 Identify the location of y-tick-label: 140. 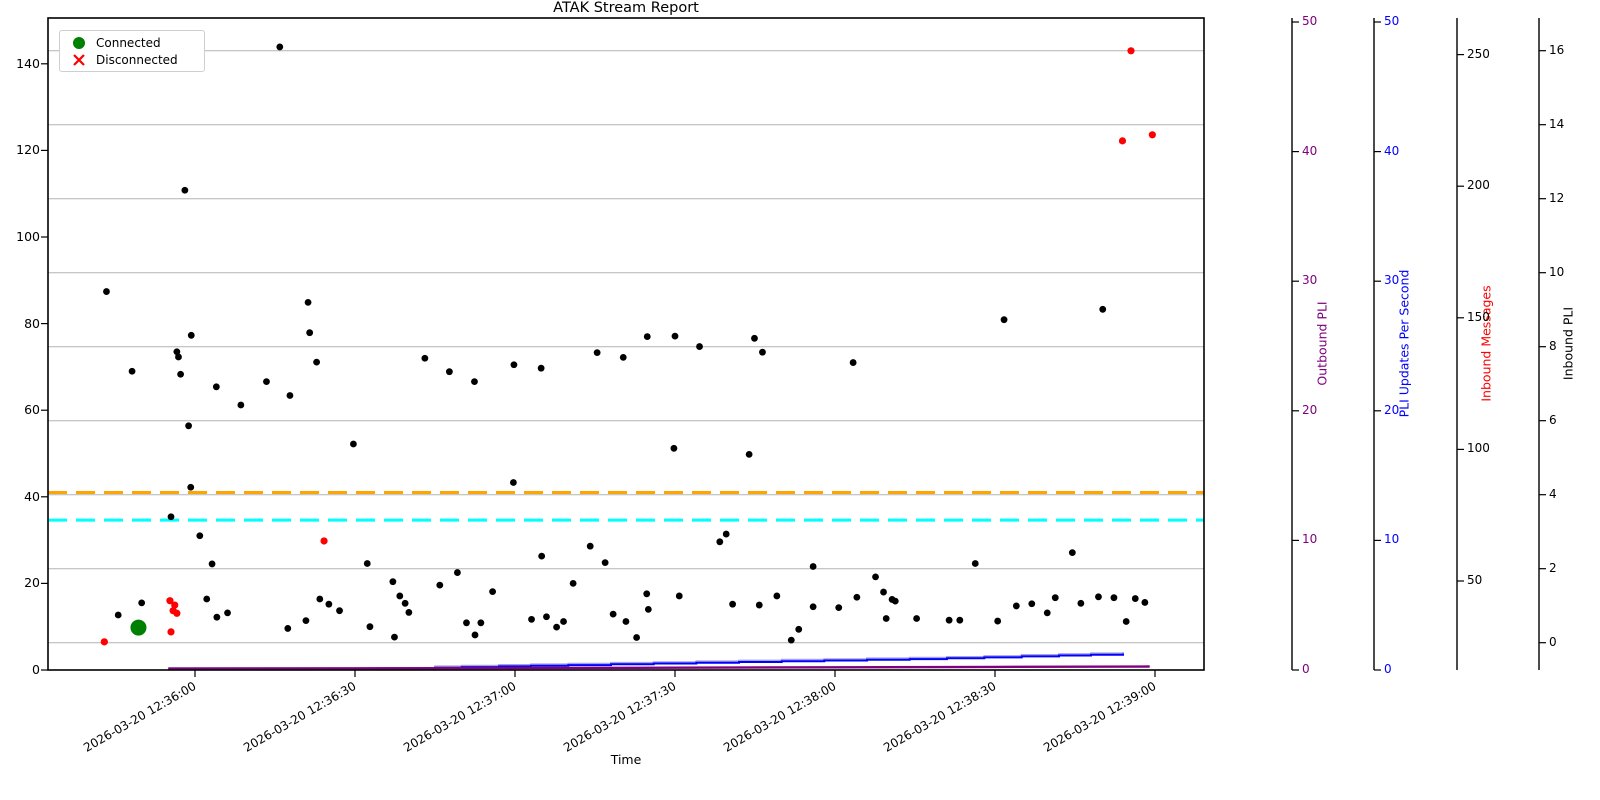
(28, 63).